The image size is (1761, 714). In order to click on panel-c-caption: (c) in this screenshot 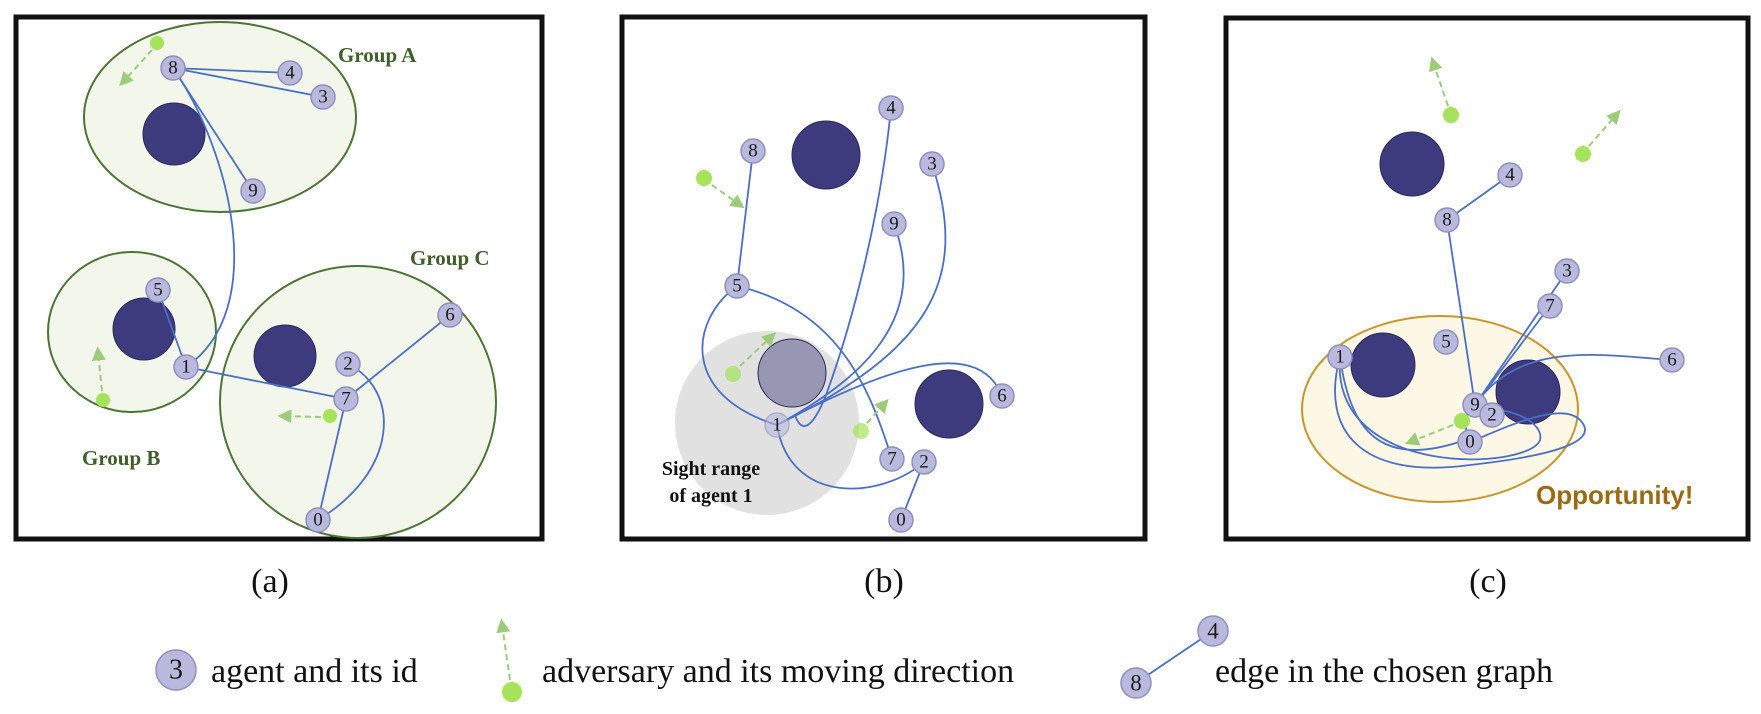, I will do `click(1488, 581)`.